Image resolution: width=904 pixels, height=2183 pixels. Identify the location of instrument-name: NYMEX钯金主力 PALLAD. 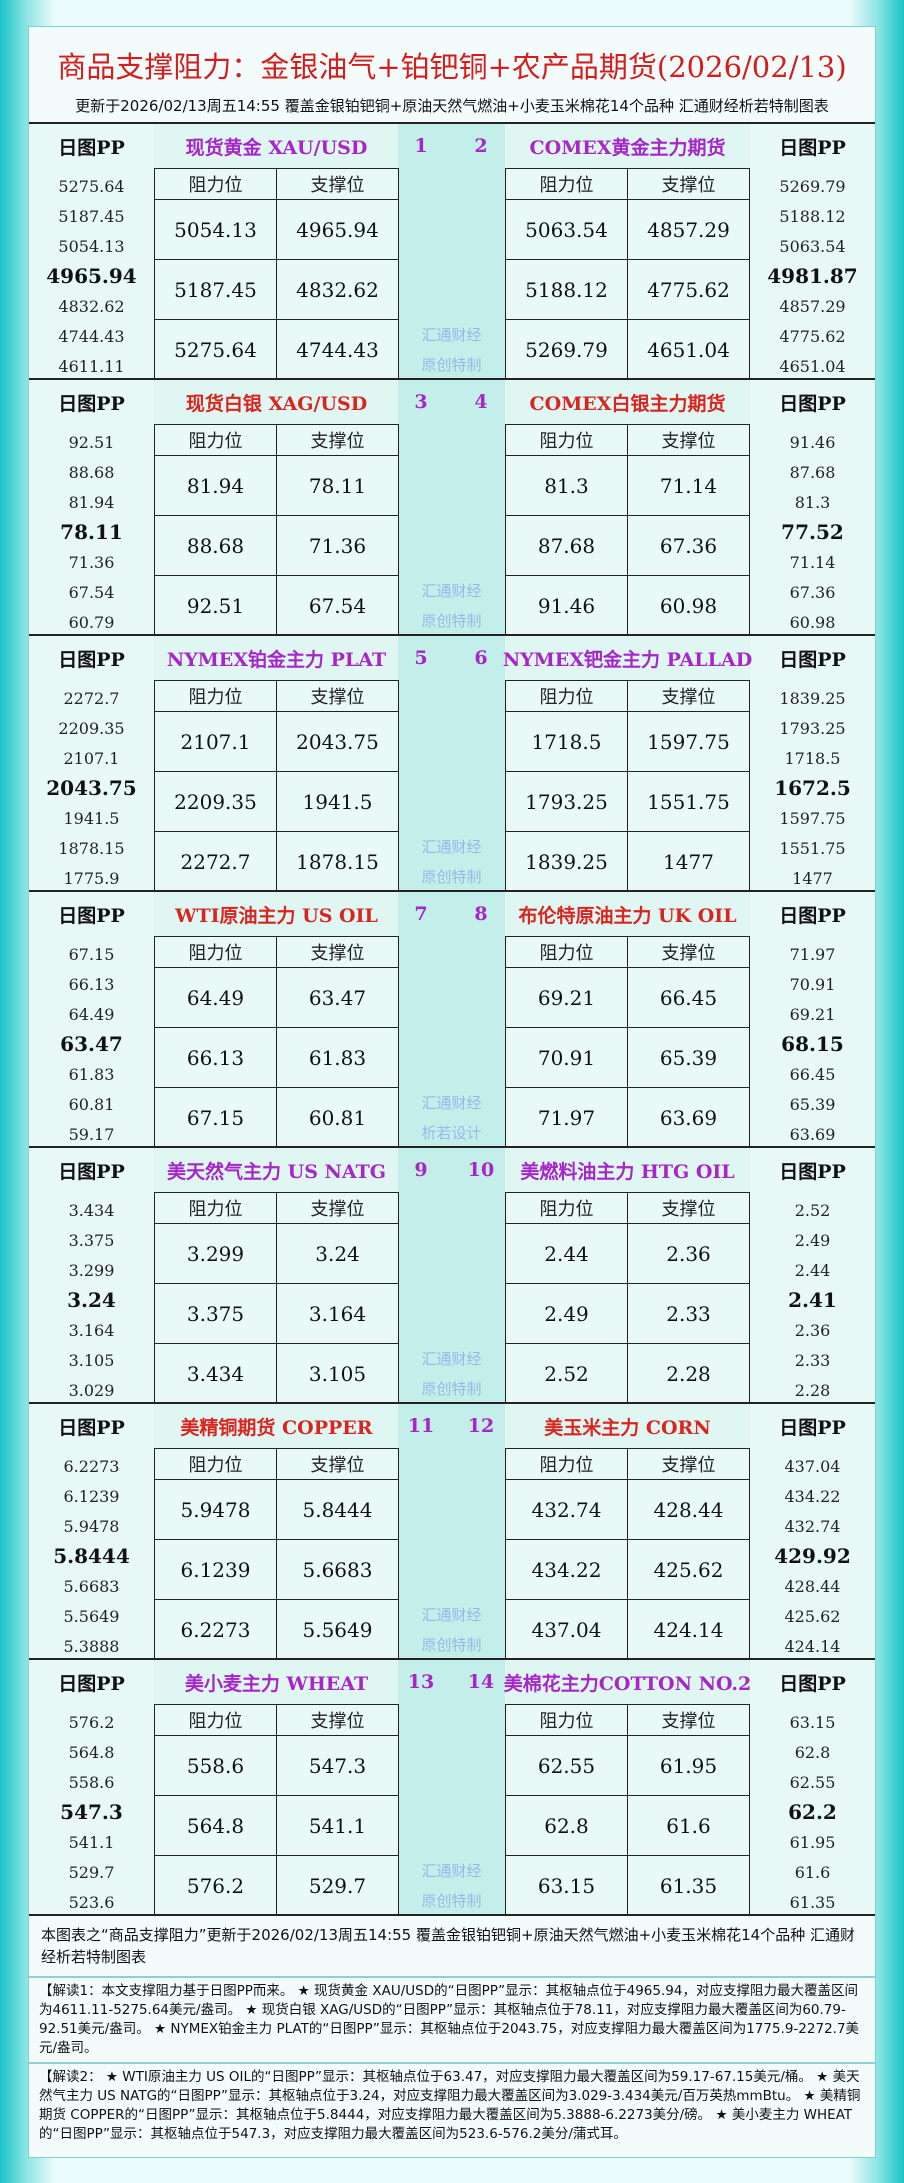
(627, 659).